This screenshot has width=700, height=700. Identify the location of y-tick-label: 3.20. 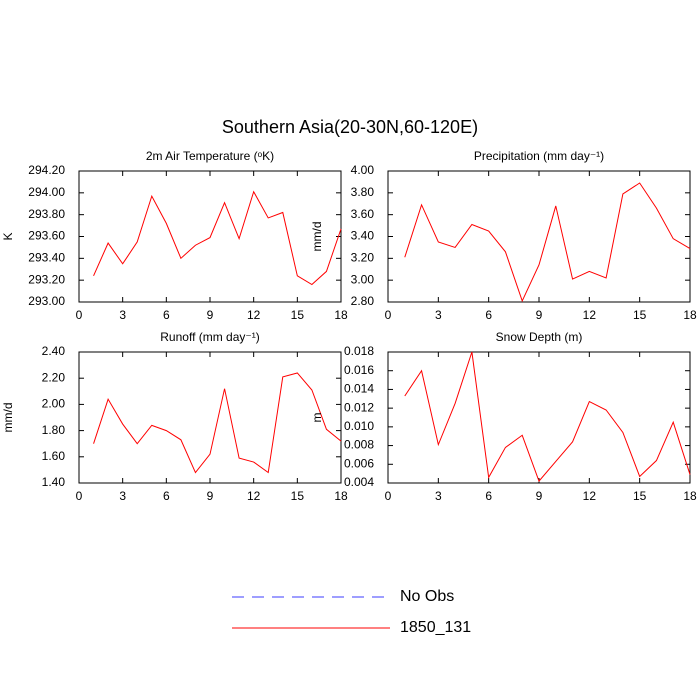
(363, 258).